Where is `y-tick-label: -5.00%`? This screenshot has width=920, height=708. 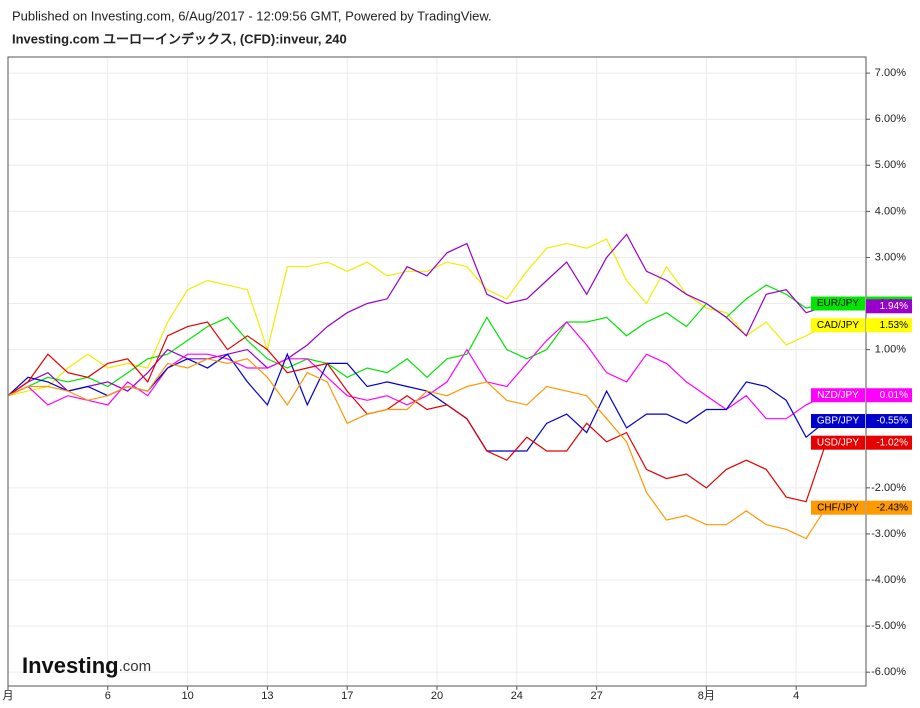 y-tick-label: -5.00% is located at coordinates (888, 626).